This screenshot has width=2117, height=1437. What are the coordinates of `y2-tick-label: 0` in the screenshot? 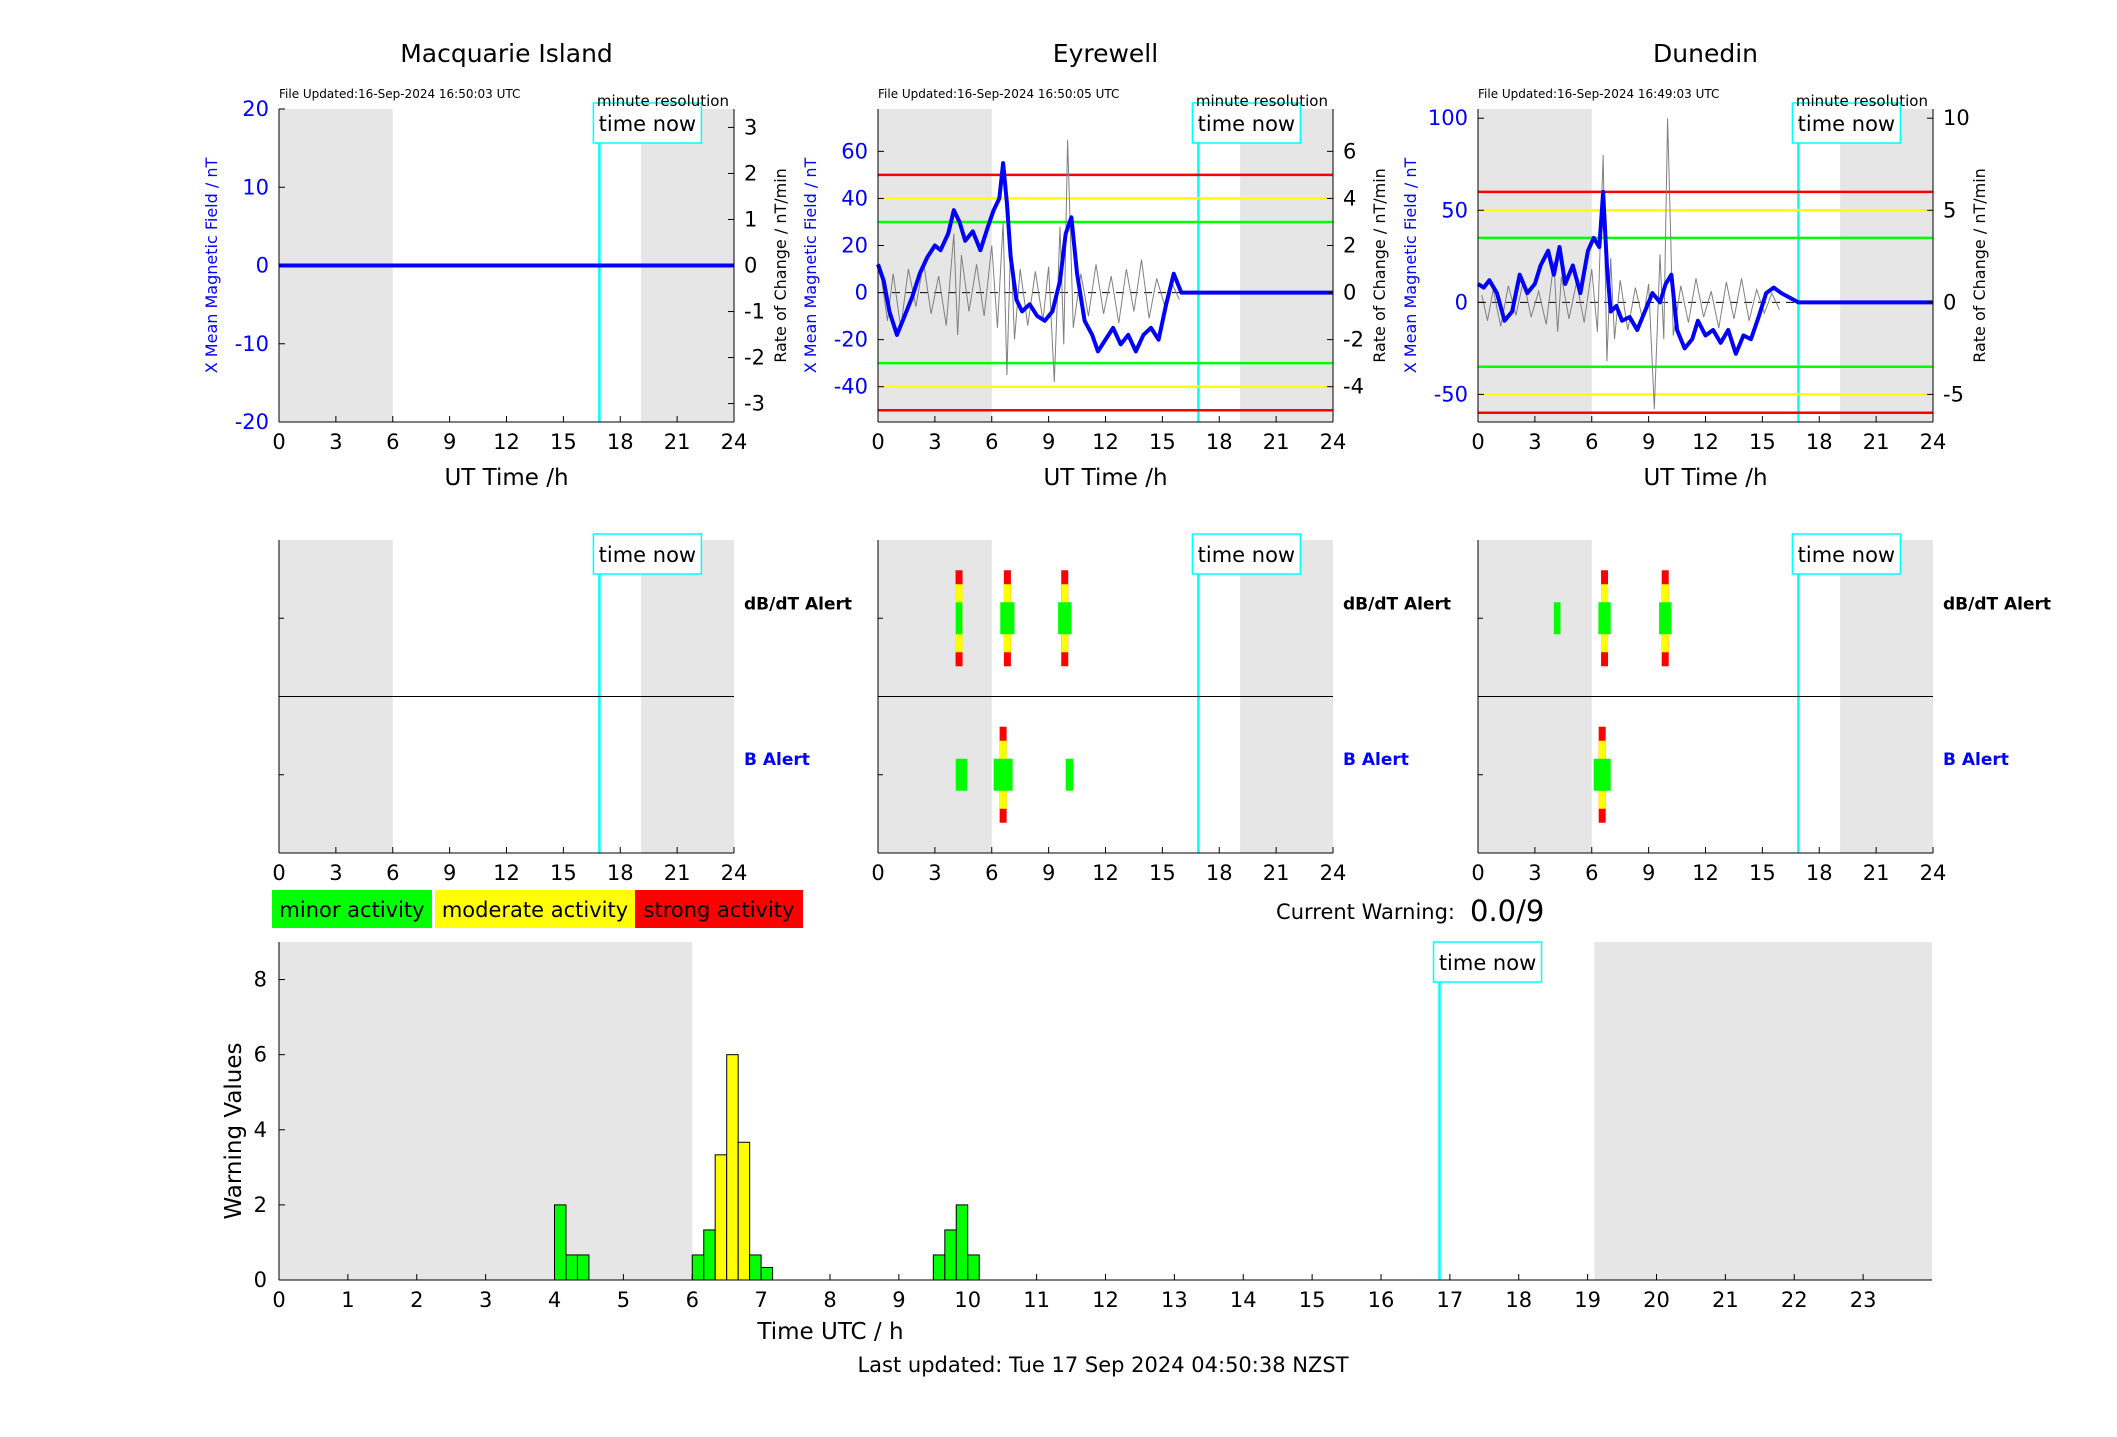 It's located at (1349, 293).